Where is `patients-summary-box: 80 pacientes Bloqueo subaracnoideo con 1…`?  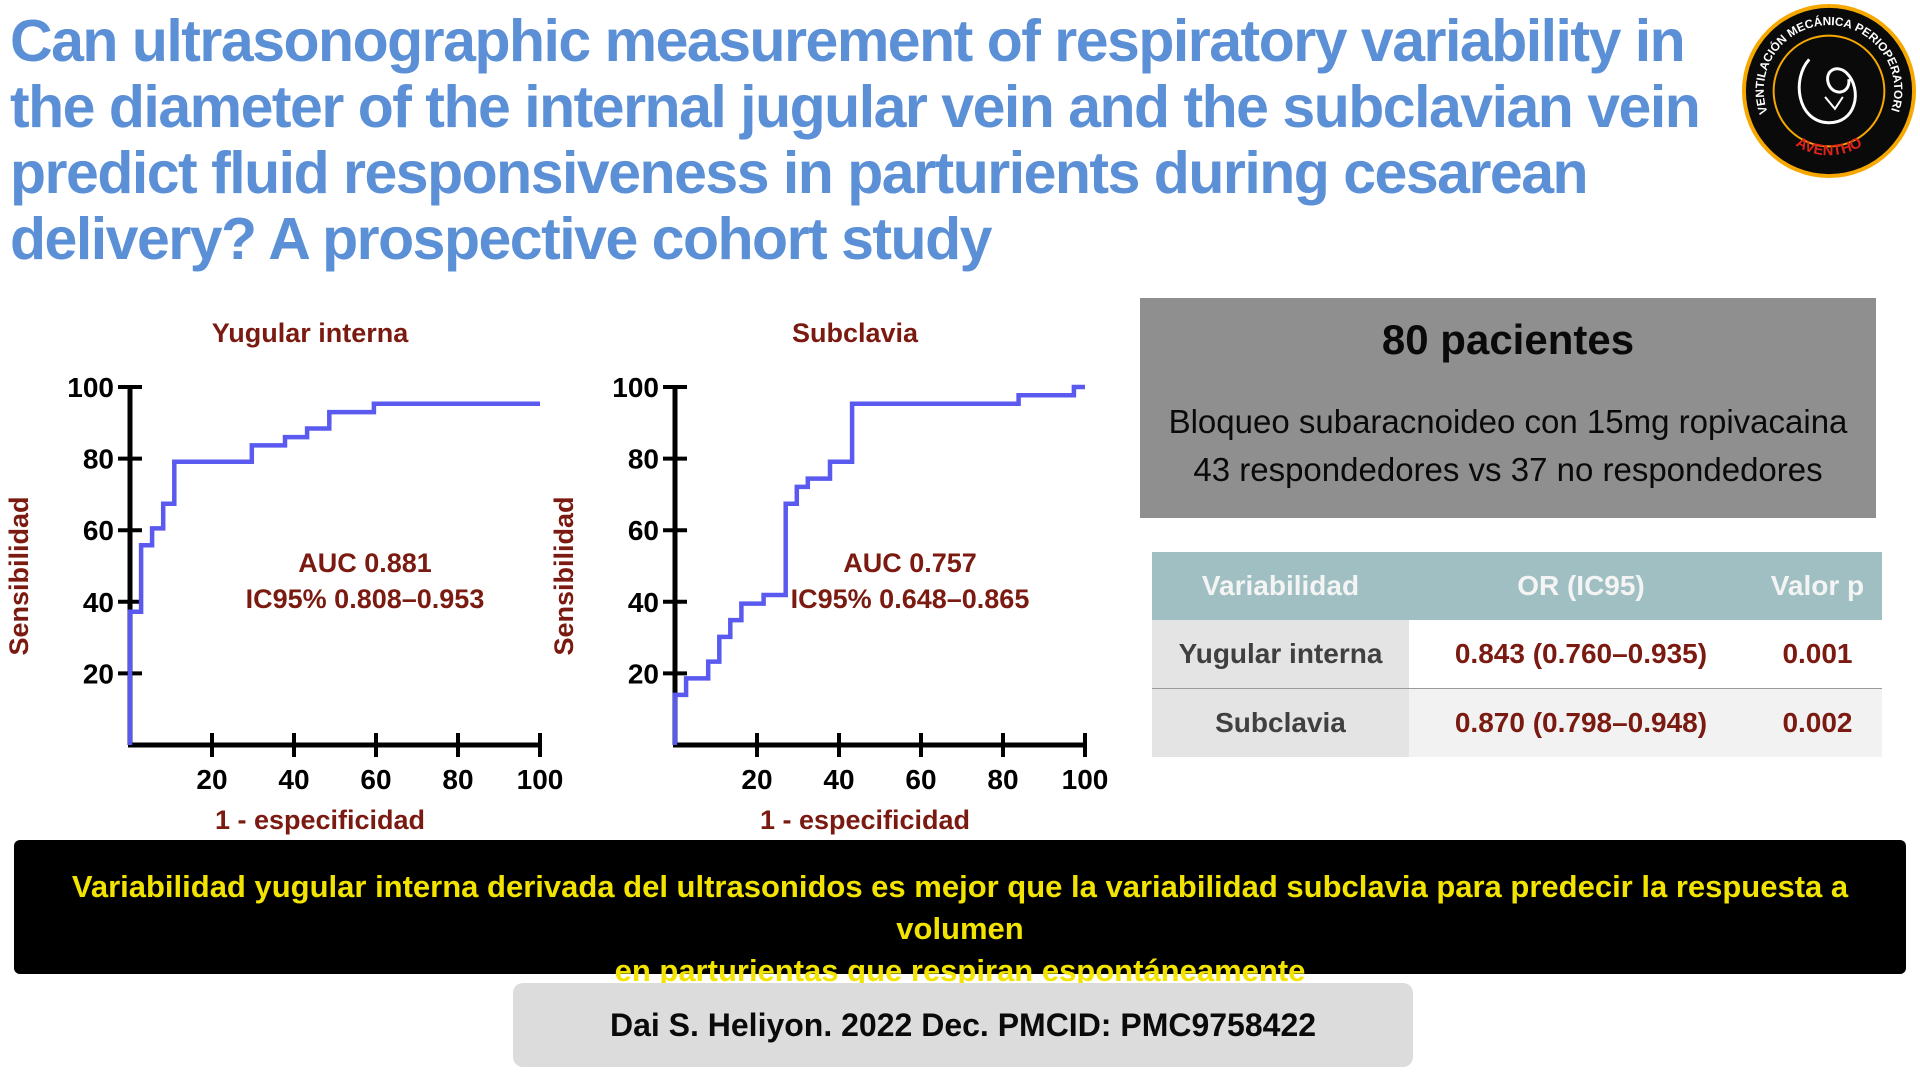
patients-summary-box: 80 pacientes Bloqueo subaracnoideo con 1… is located at coordinates (1508, 408).